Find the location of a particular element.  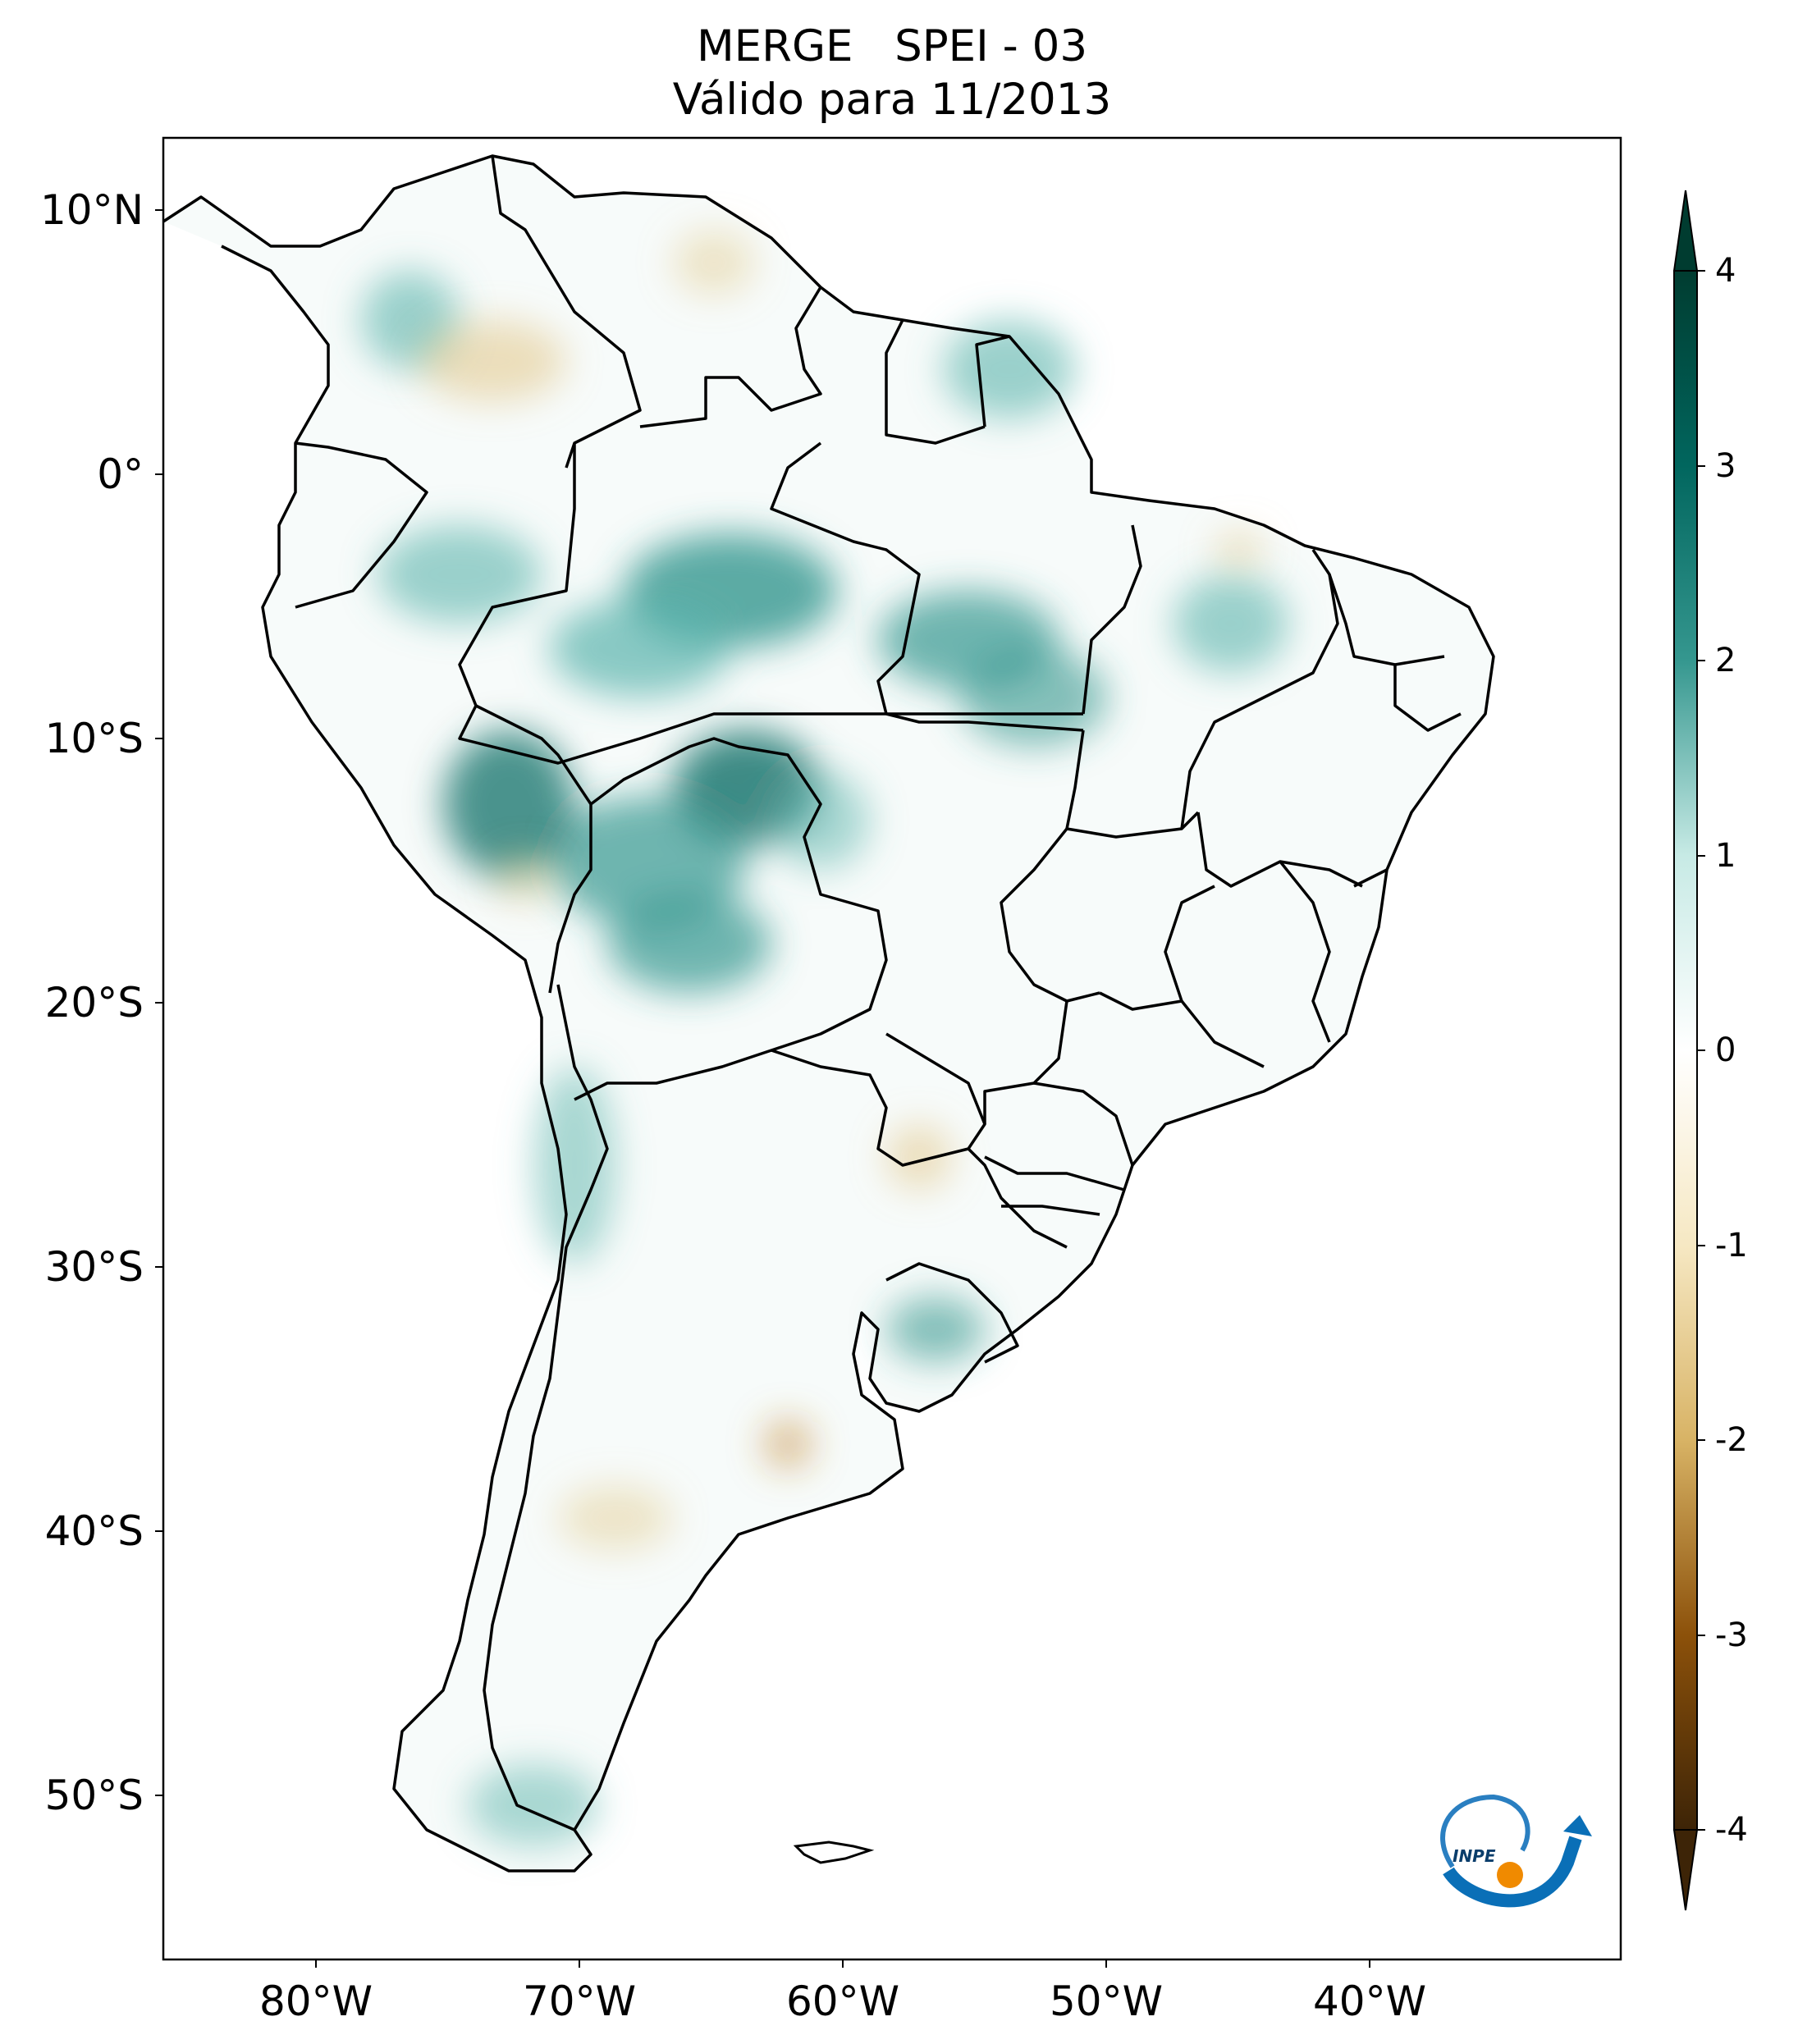

lon-label-80w: 80°W is located at coordinates (315, 2002).